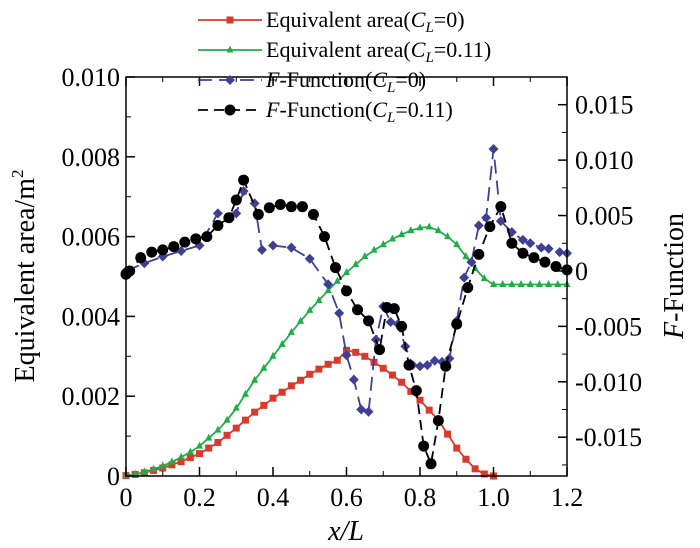  I want to click on x-tick-label: 0.8, so click(420, 497).